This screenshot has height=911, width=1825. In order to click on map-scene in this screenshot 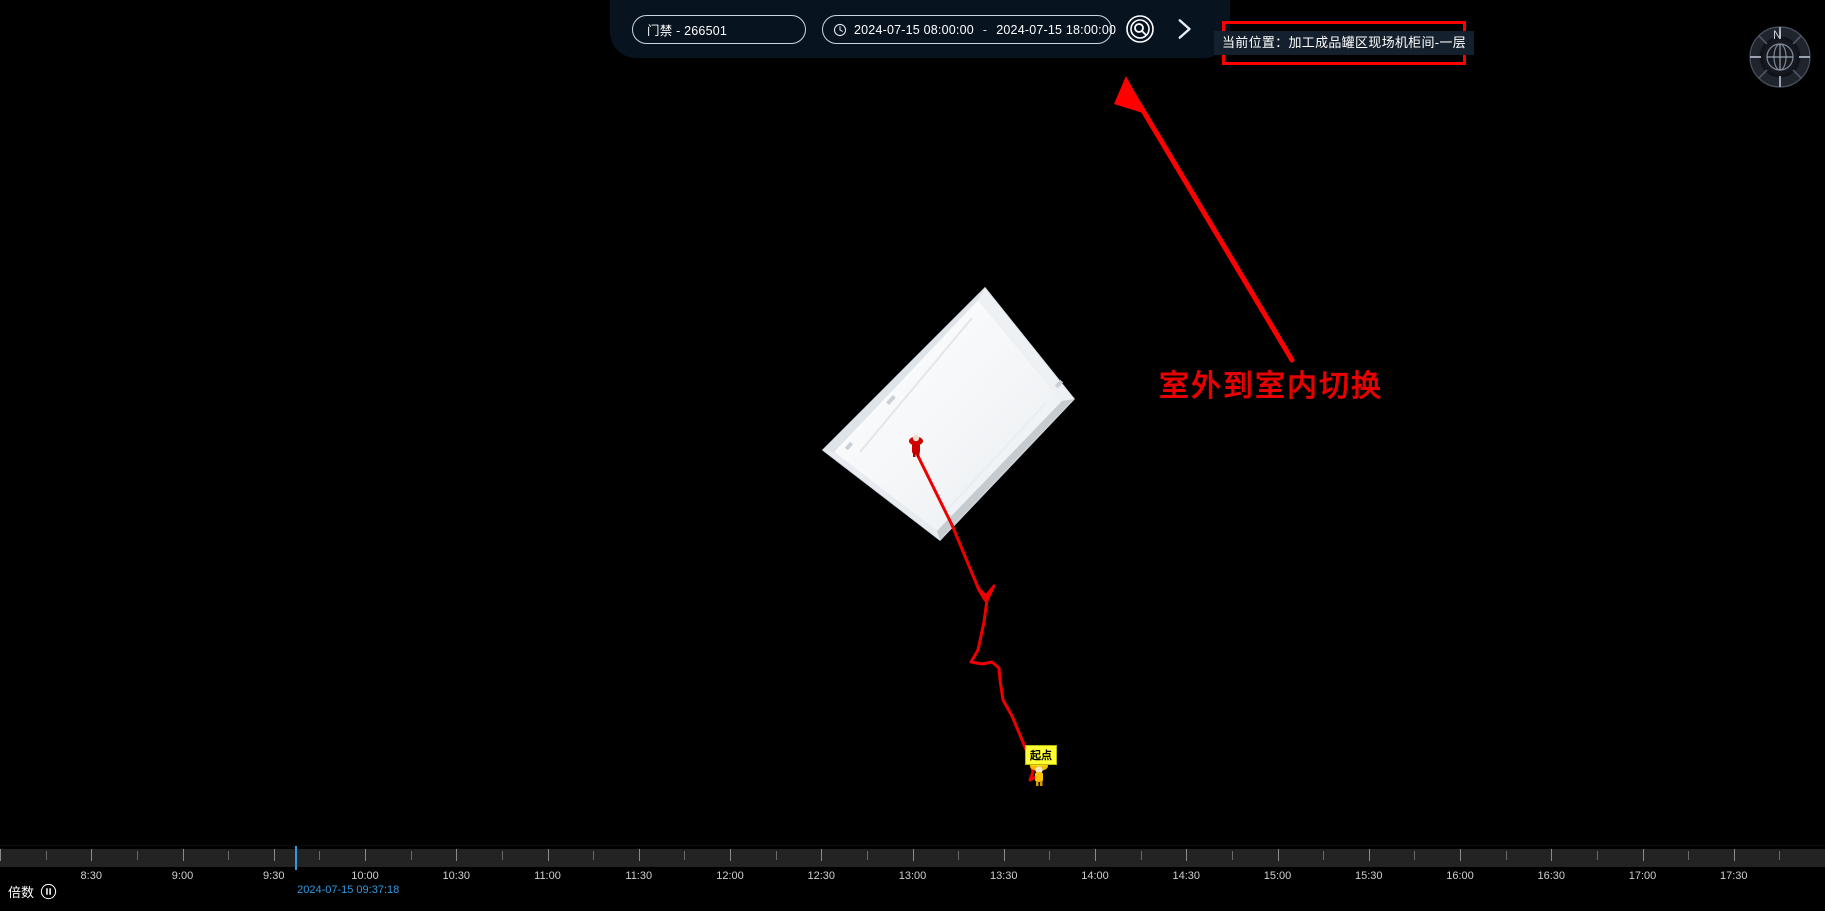, I will do `click(948, 536)`.